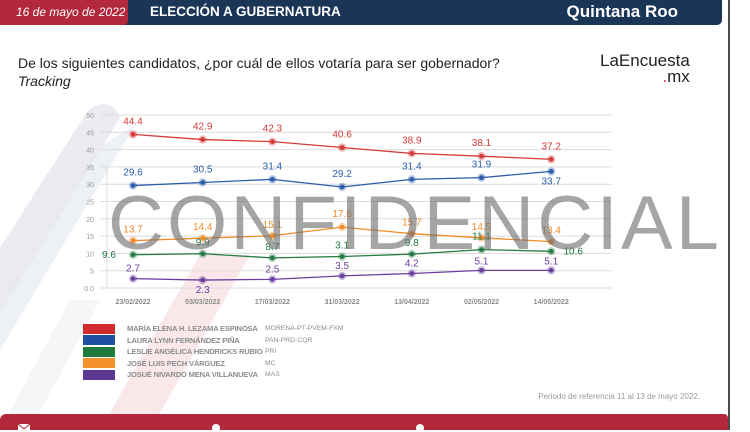  Describe the element at coordinates (192, 374) in the screenshot. I see `legend-candidate-name: JOSUÉ NIVARDO MENA VILLANUEVA` at that location.